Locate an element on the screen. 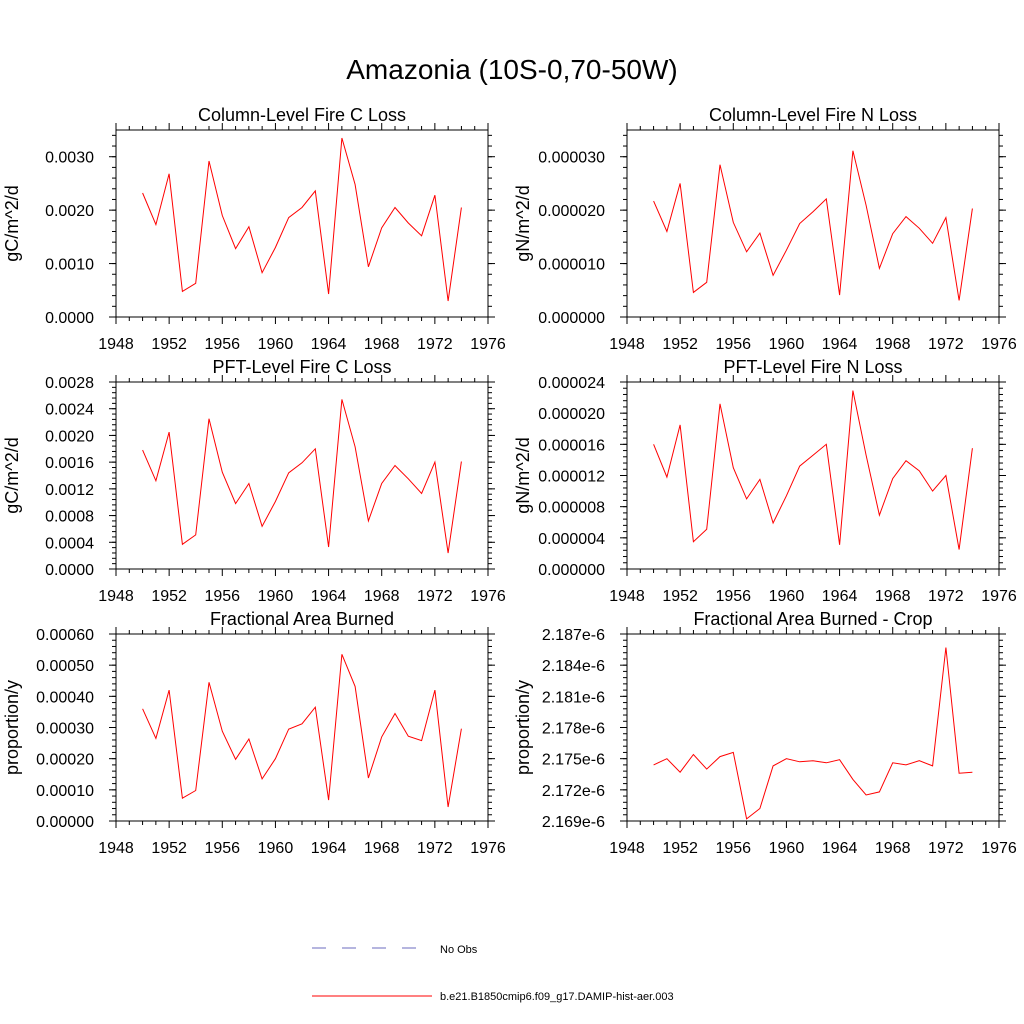  y-tick-label: 0.000004 is located at coordinates (571, 539).